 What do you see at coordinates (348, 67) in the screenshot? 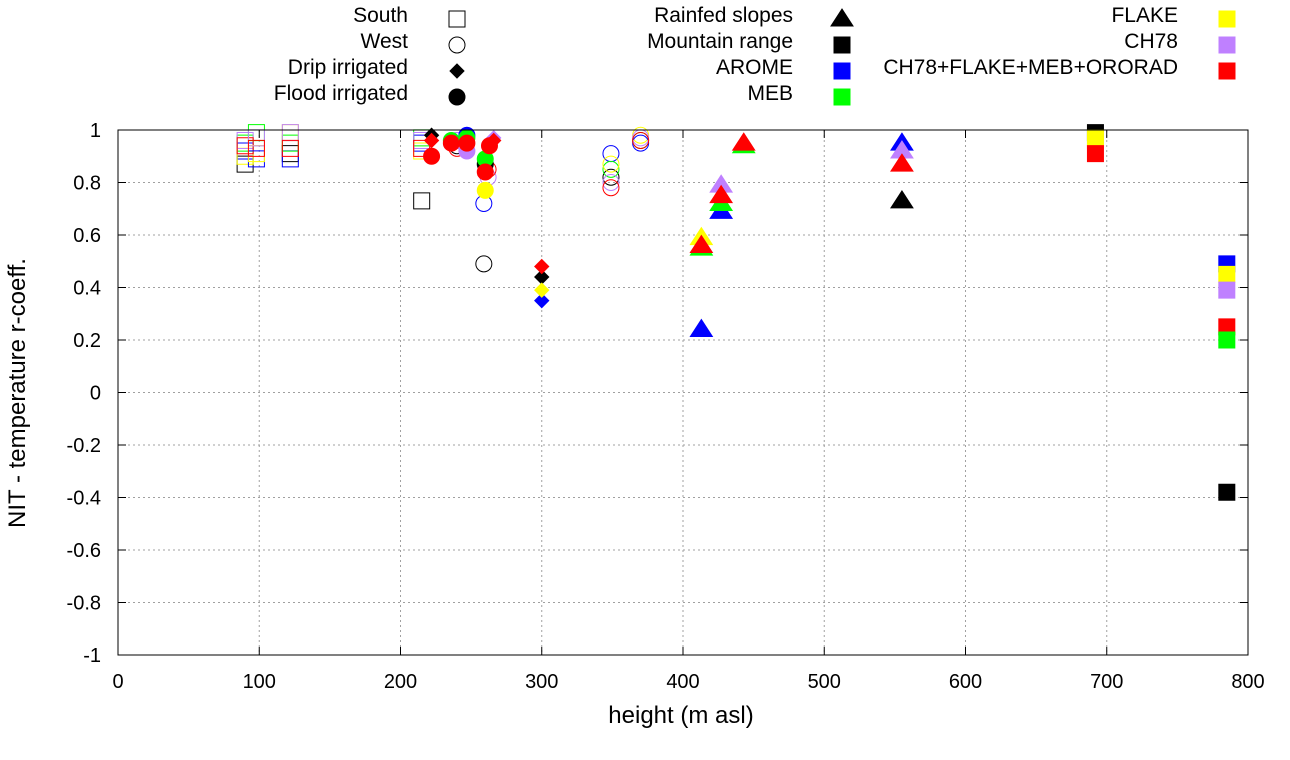
I see `legend-label: Drip irrigated` at bounding box center [348, 67].